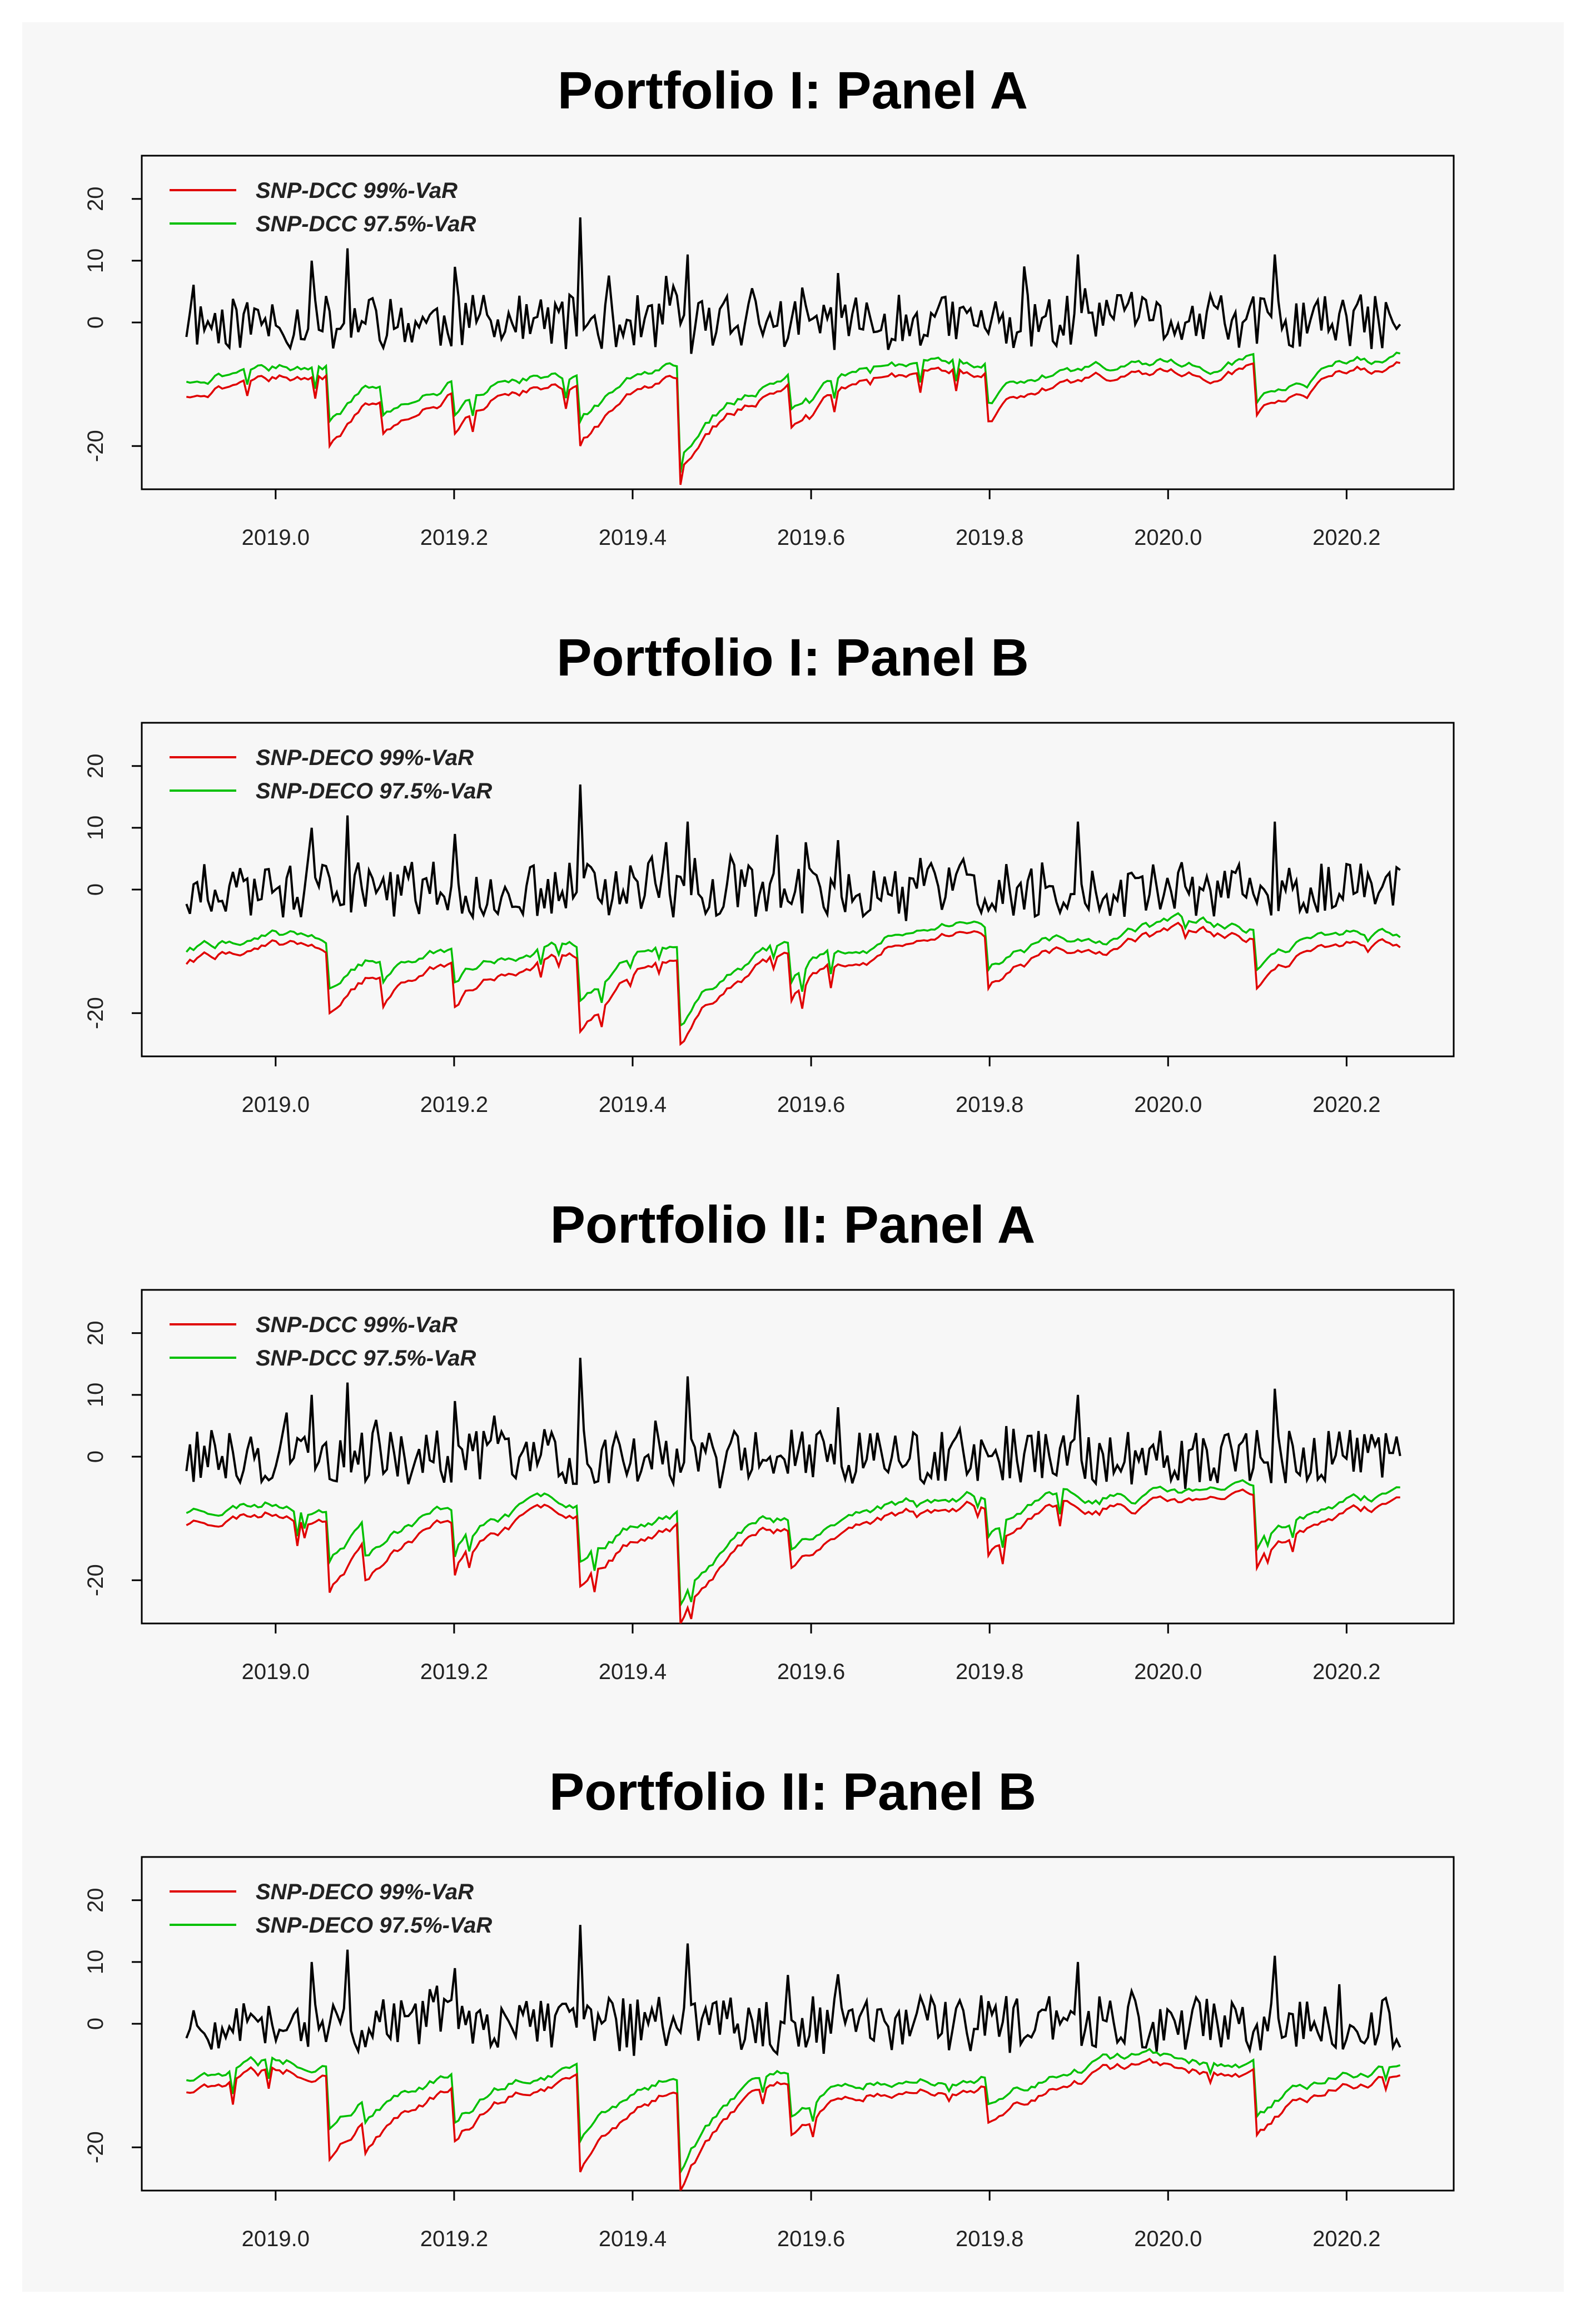 The image size is (1586, 2324). Describe the element at coordinates (792, 1791) in the screenshot. I see `chart-title: Portfolio II: Panel B` at that location.